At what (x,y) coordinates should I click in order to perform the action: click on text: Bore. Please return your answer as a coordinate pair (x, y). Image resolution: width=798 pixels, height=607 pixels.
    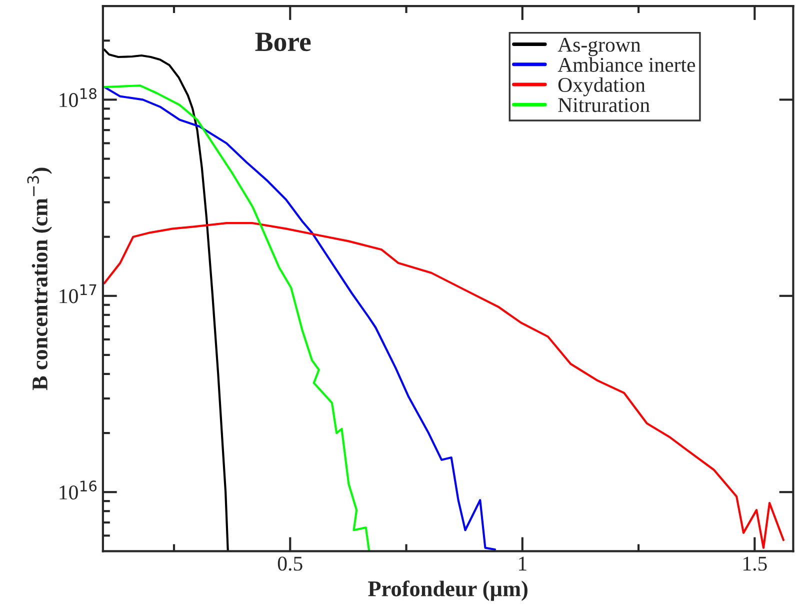
    Looking at the image, I should click on (283, 42).